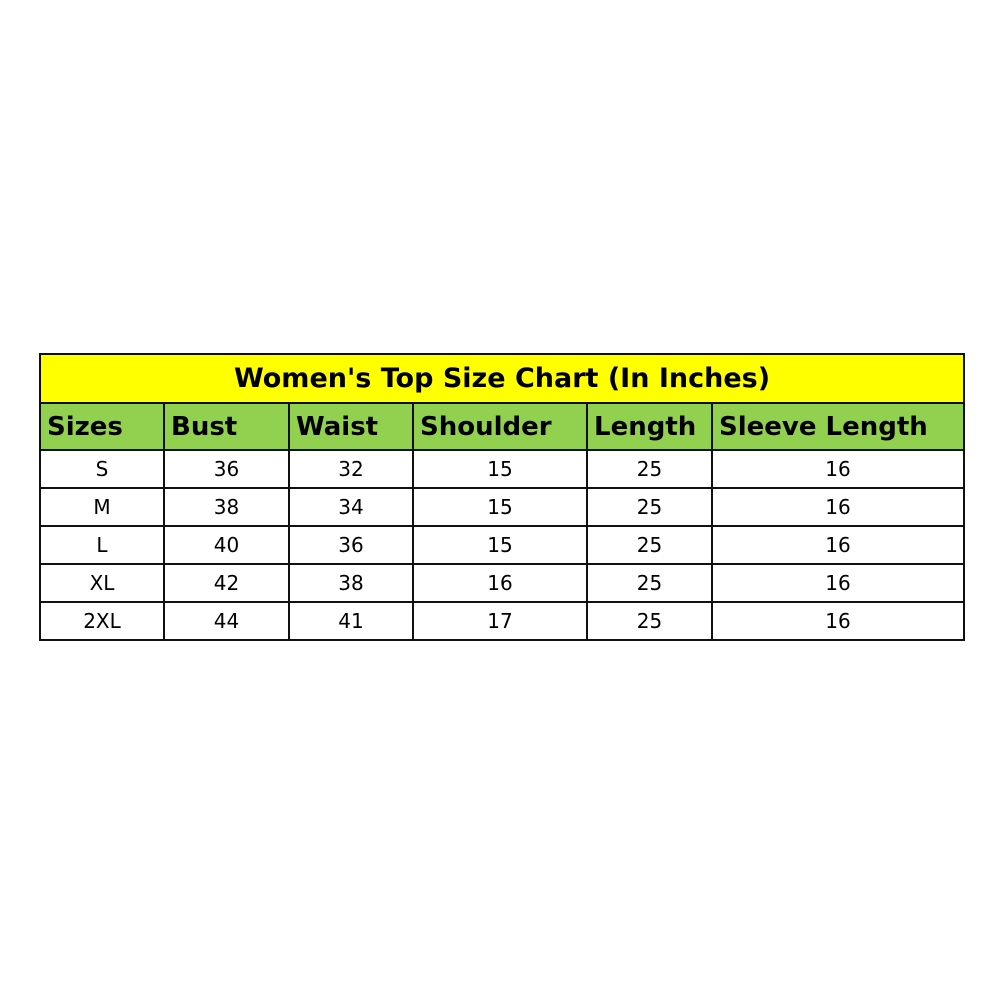 The image size is (1000, 1000). What do you see at coordinates (102, 545) in the screenshot?
I see `table-cell: L` at bounding box center [102, 545].